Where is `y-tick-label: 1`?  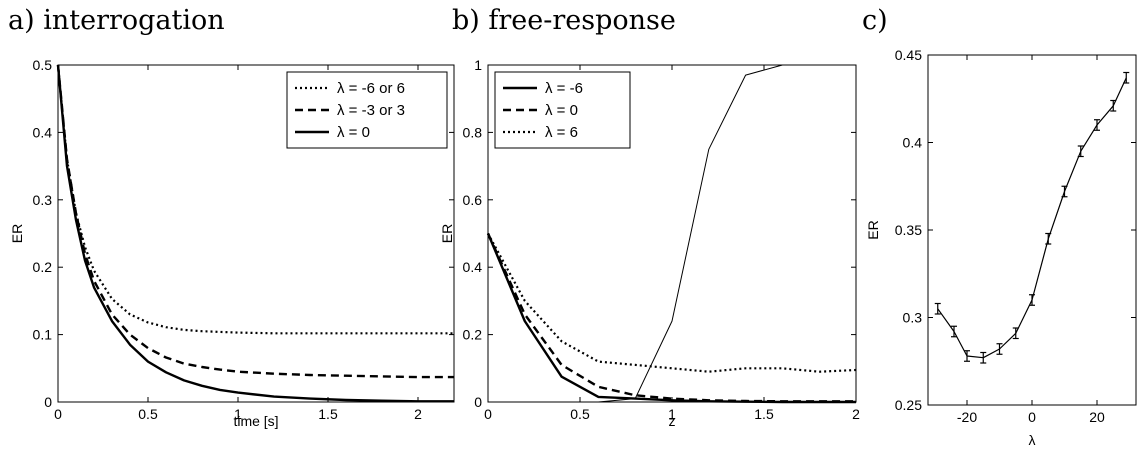
y-tick-label: 1 is located at coordinates (478, 65).